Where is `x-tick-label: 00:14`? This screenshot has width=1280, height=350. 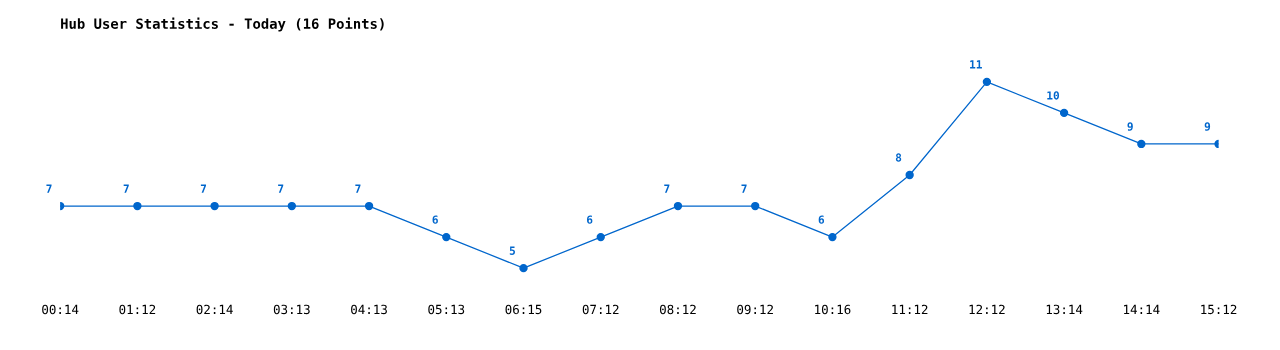 x-tick-label: 00:14 is located at coordinates (60, 309).